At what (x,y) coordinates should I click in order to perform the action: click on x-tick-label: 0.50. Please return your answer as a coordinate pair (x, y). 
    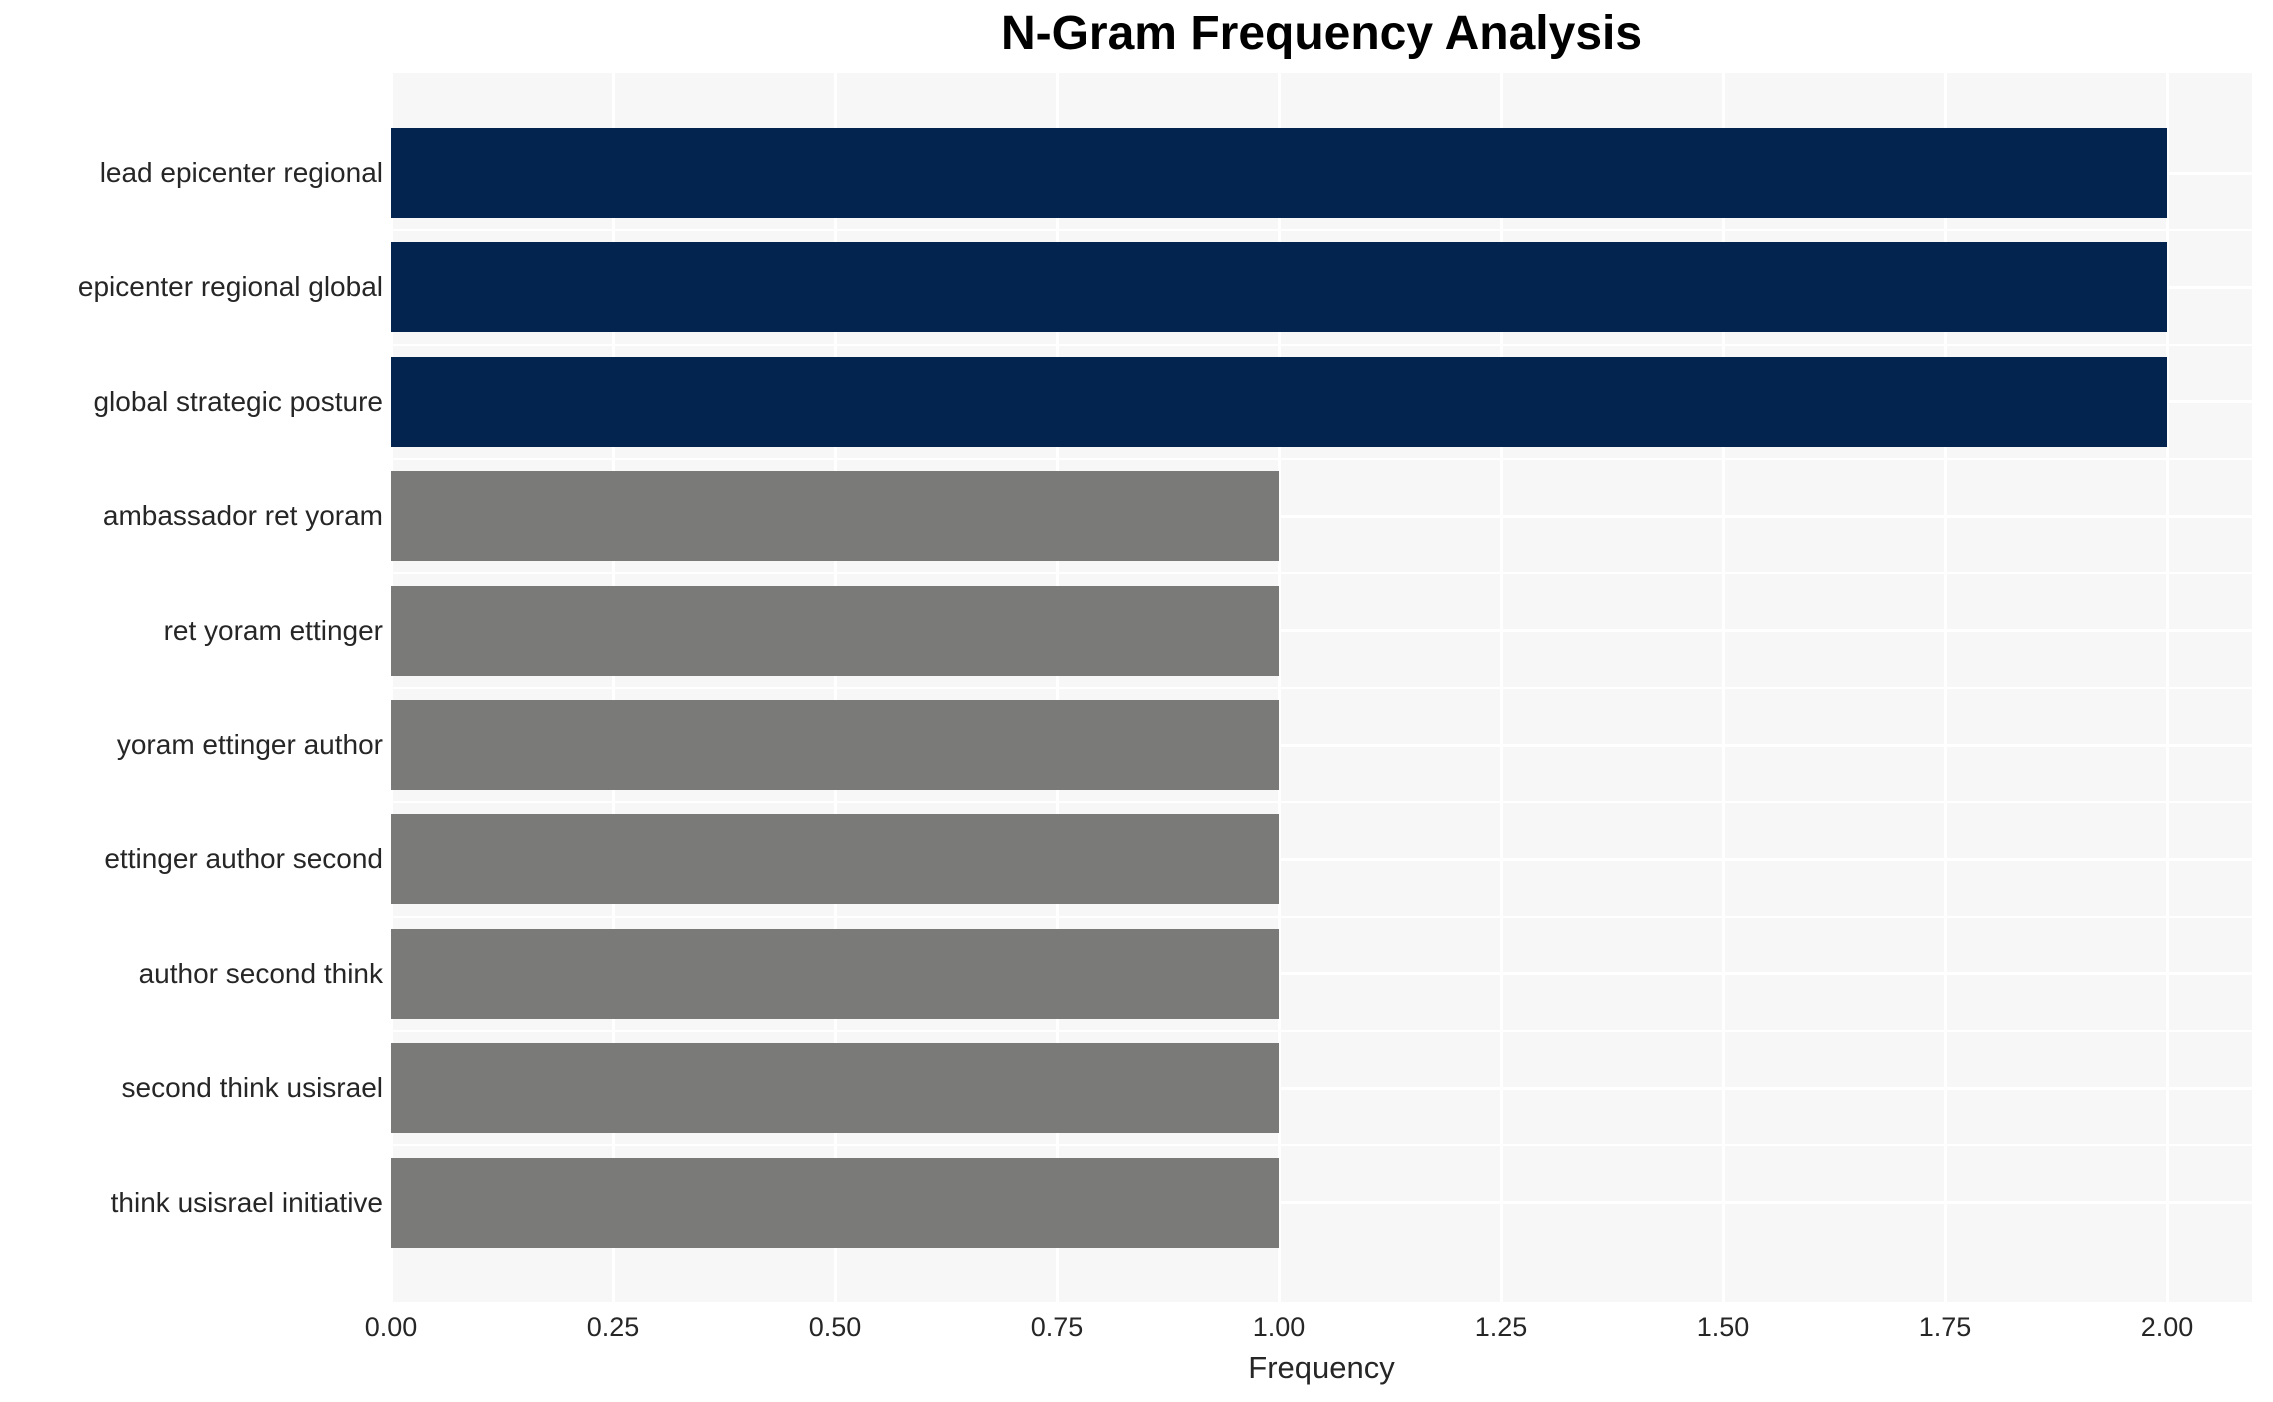
    Looking at the image, I should click on (835, 1327).